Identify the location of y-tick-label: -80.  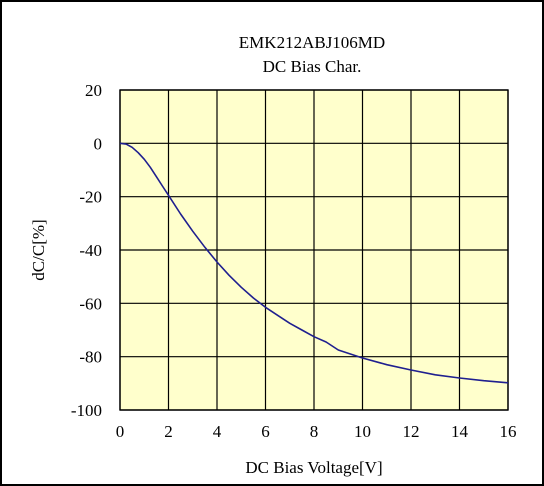
(90, 357).